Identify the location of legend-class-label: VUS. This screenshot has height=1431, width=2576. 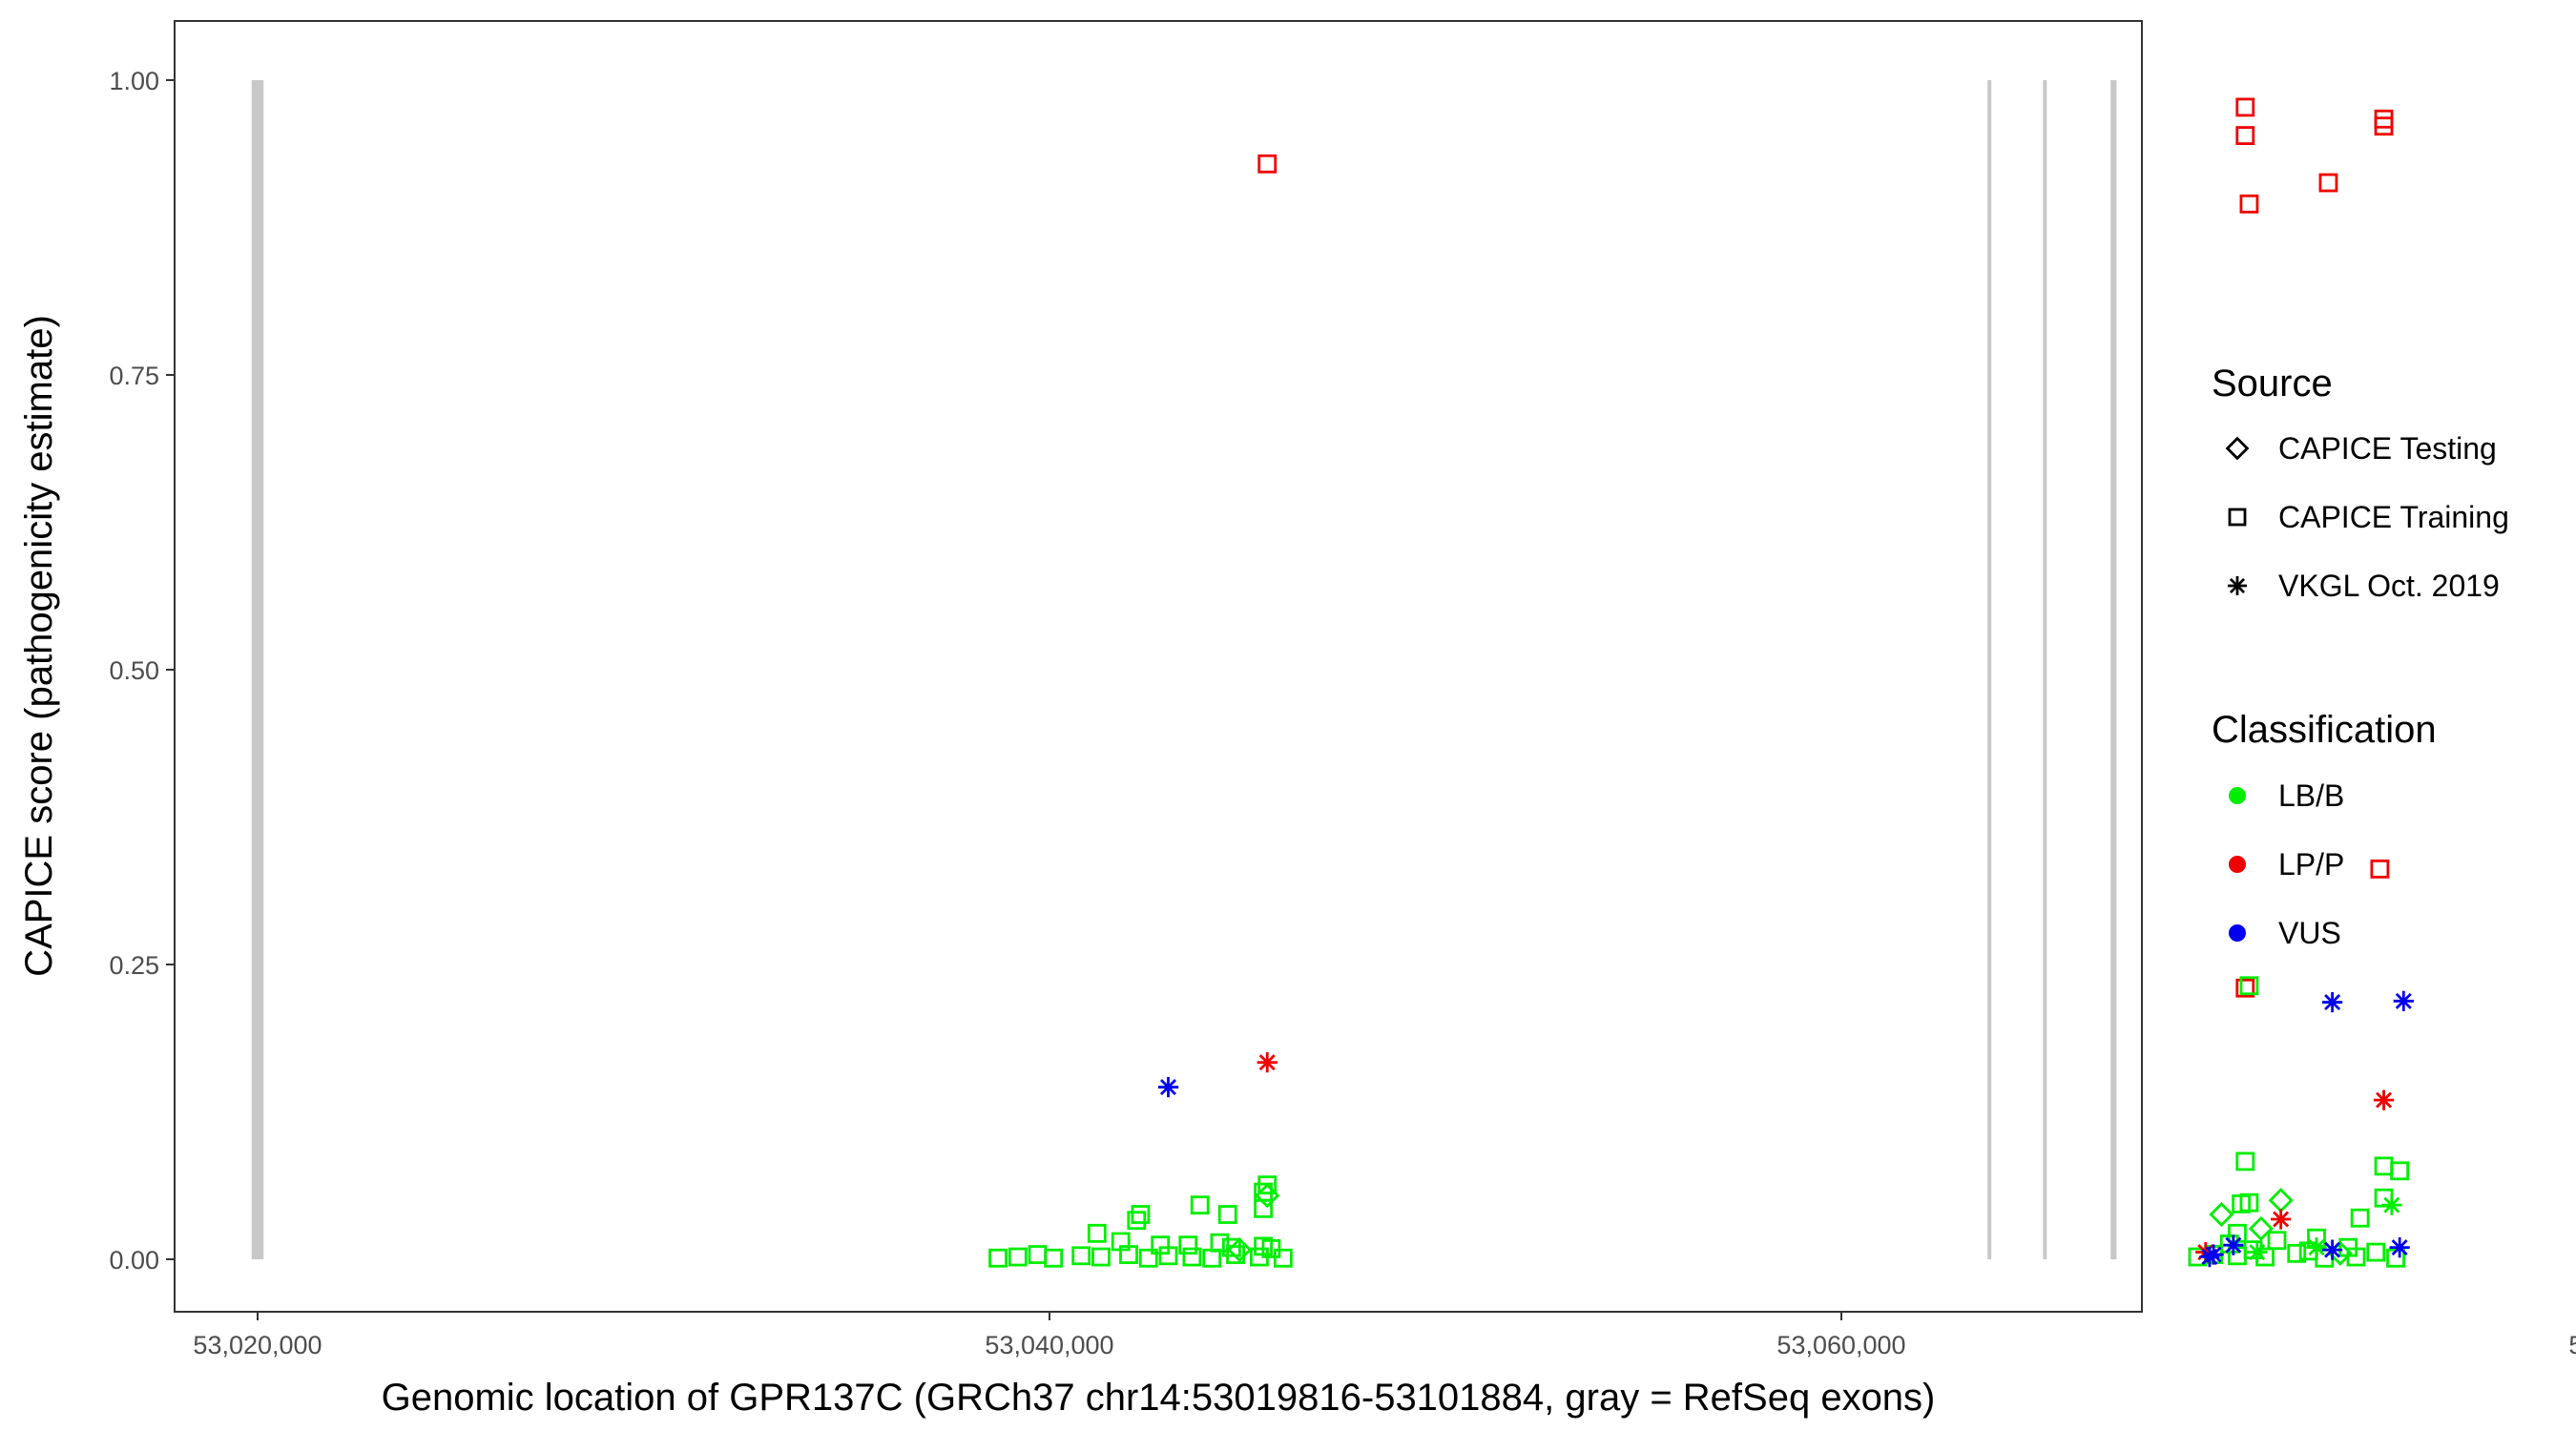
(2309, 933).